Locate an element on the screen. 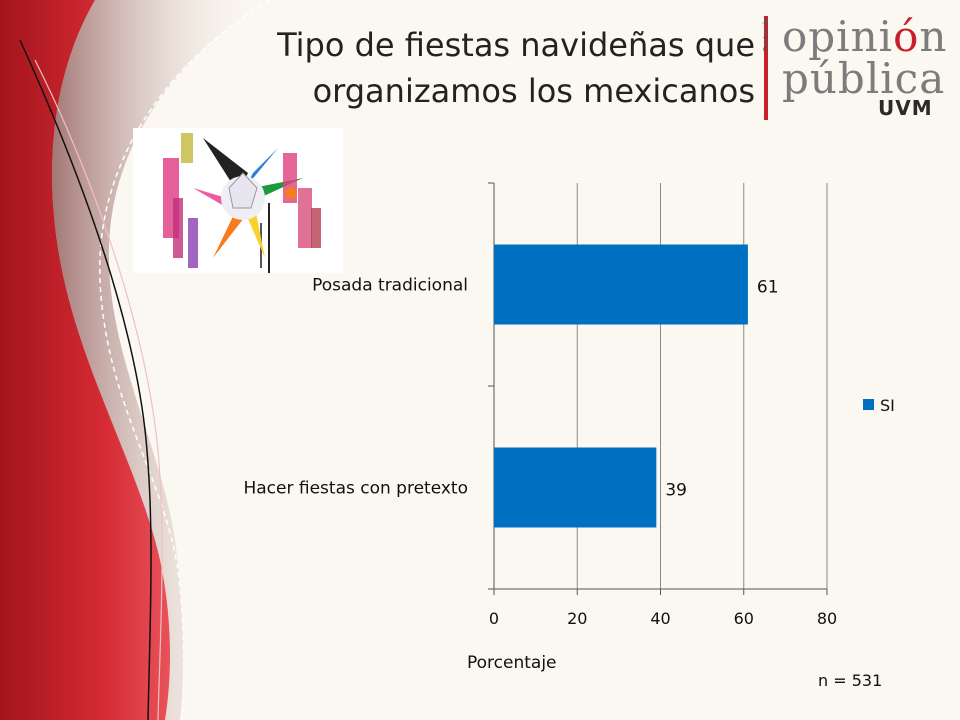 The width and height of the screenshot is (960, 720). logo-word-opinion: opinión is located at coordinates (864, 37).